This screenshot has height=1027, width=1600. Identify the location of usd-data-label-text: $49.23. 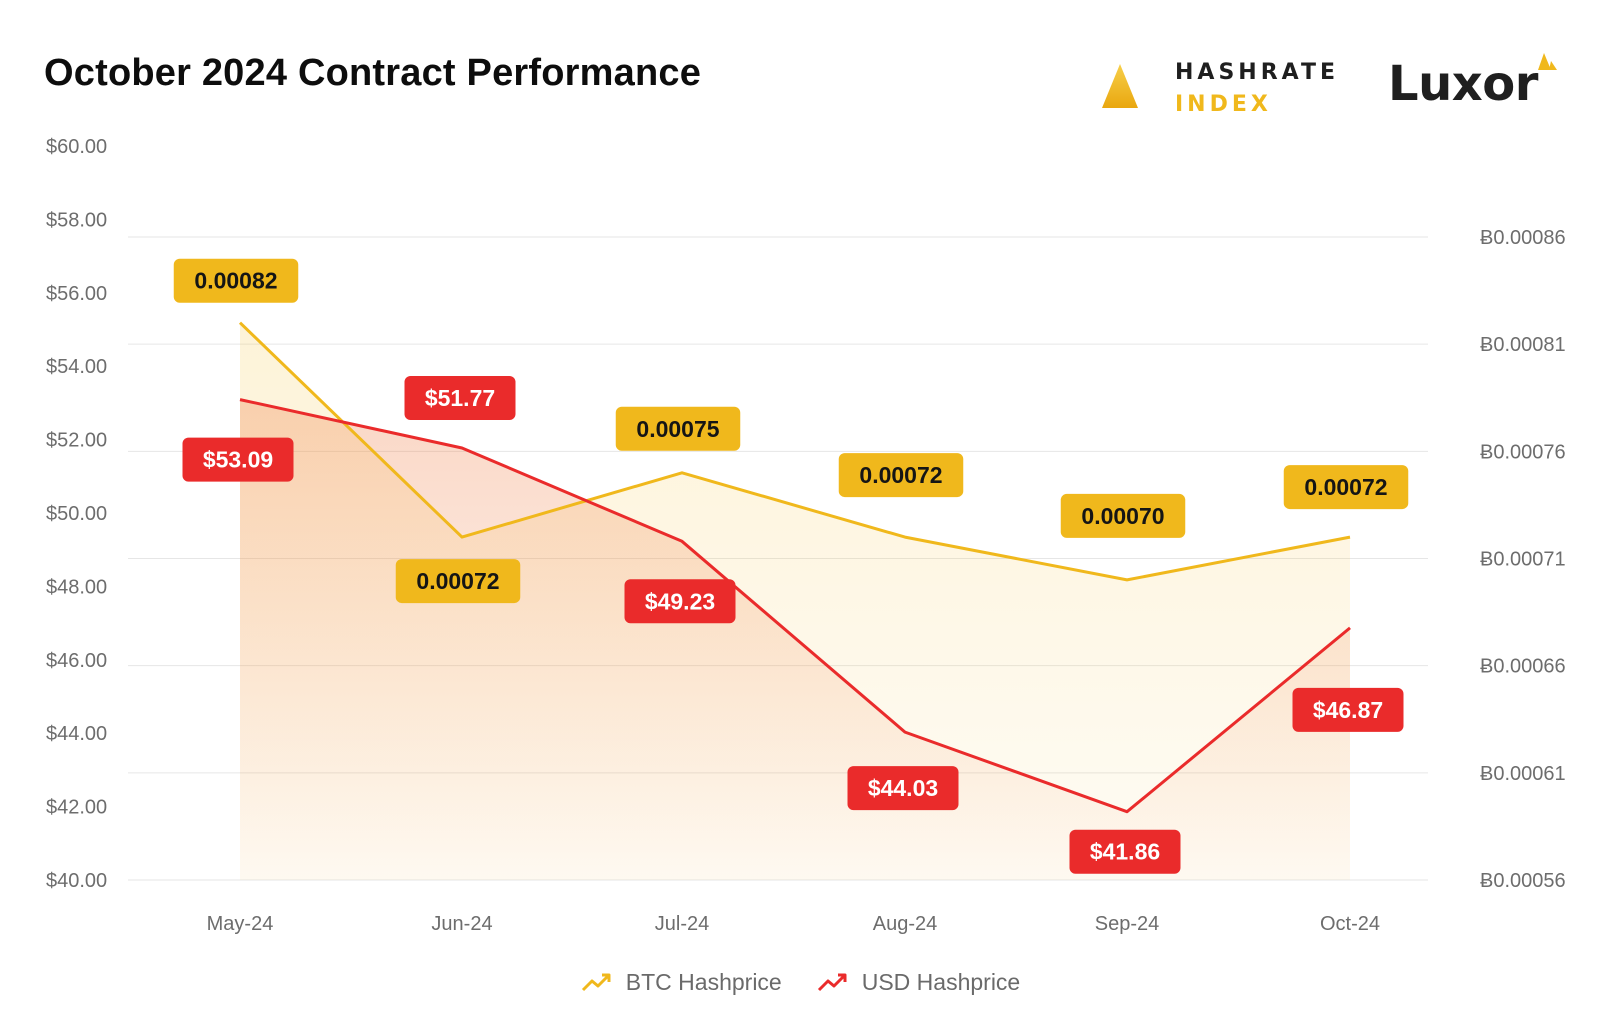
(680, 601).